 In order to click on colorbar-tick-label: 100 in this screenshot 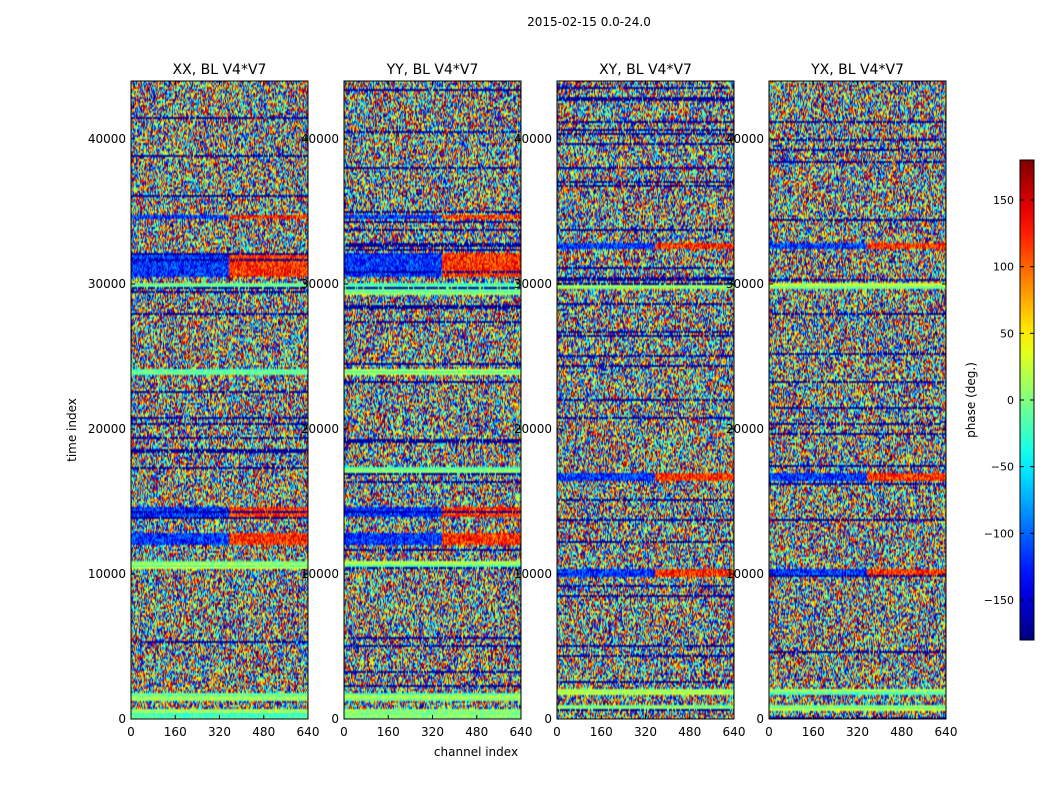, I will do `click(1003, 267)`.